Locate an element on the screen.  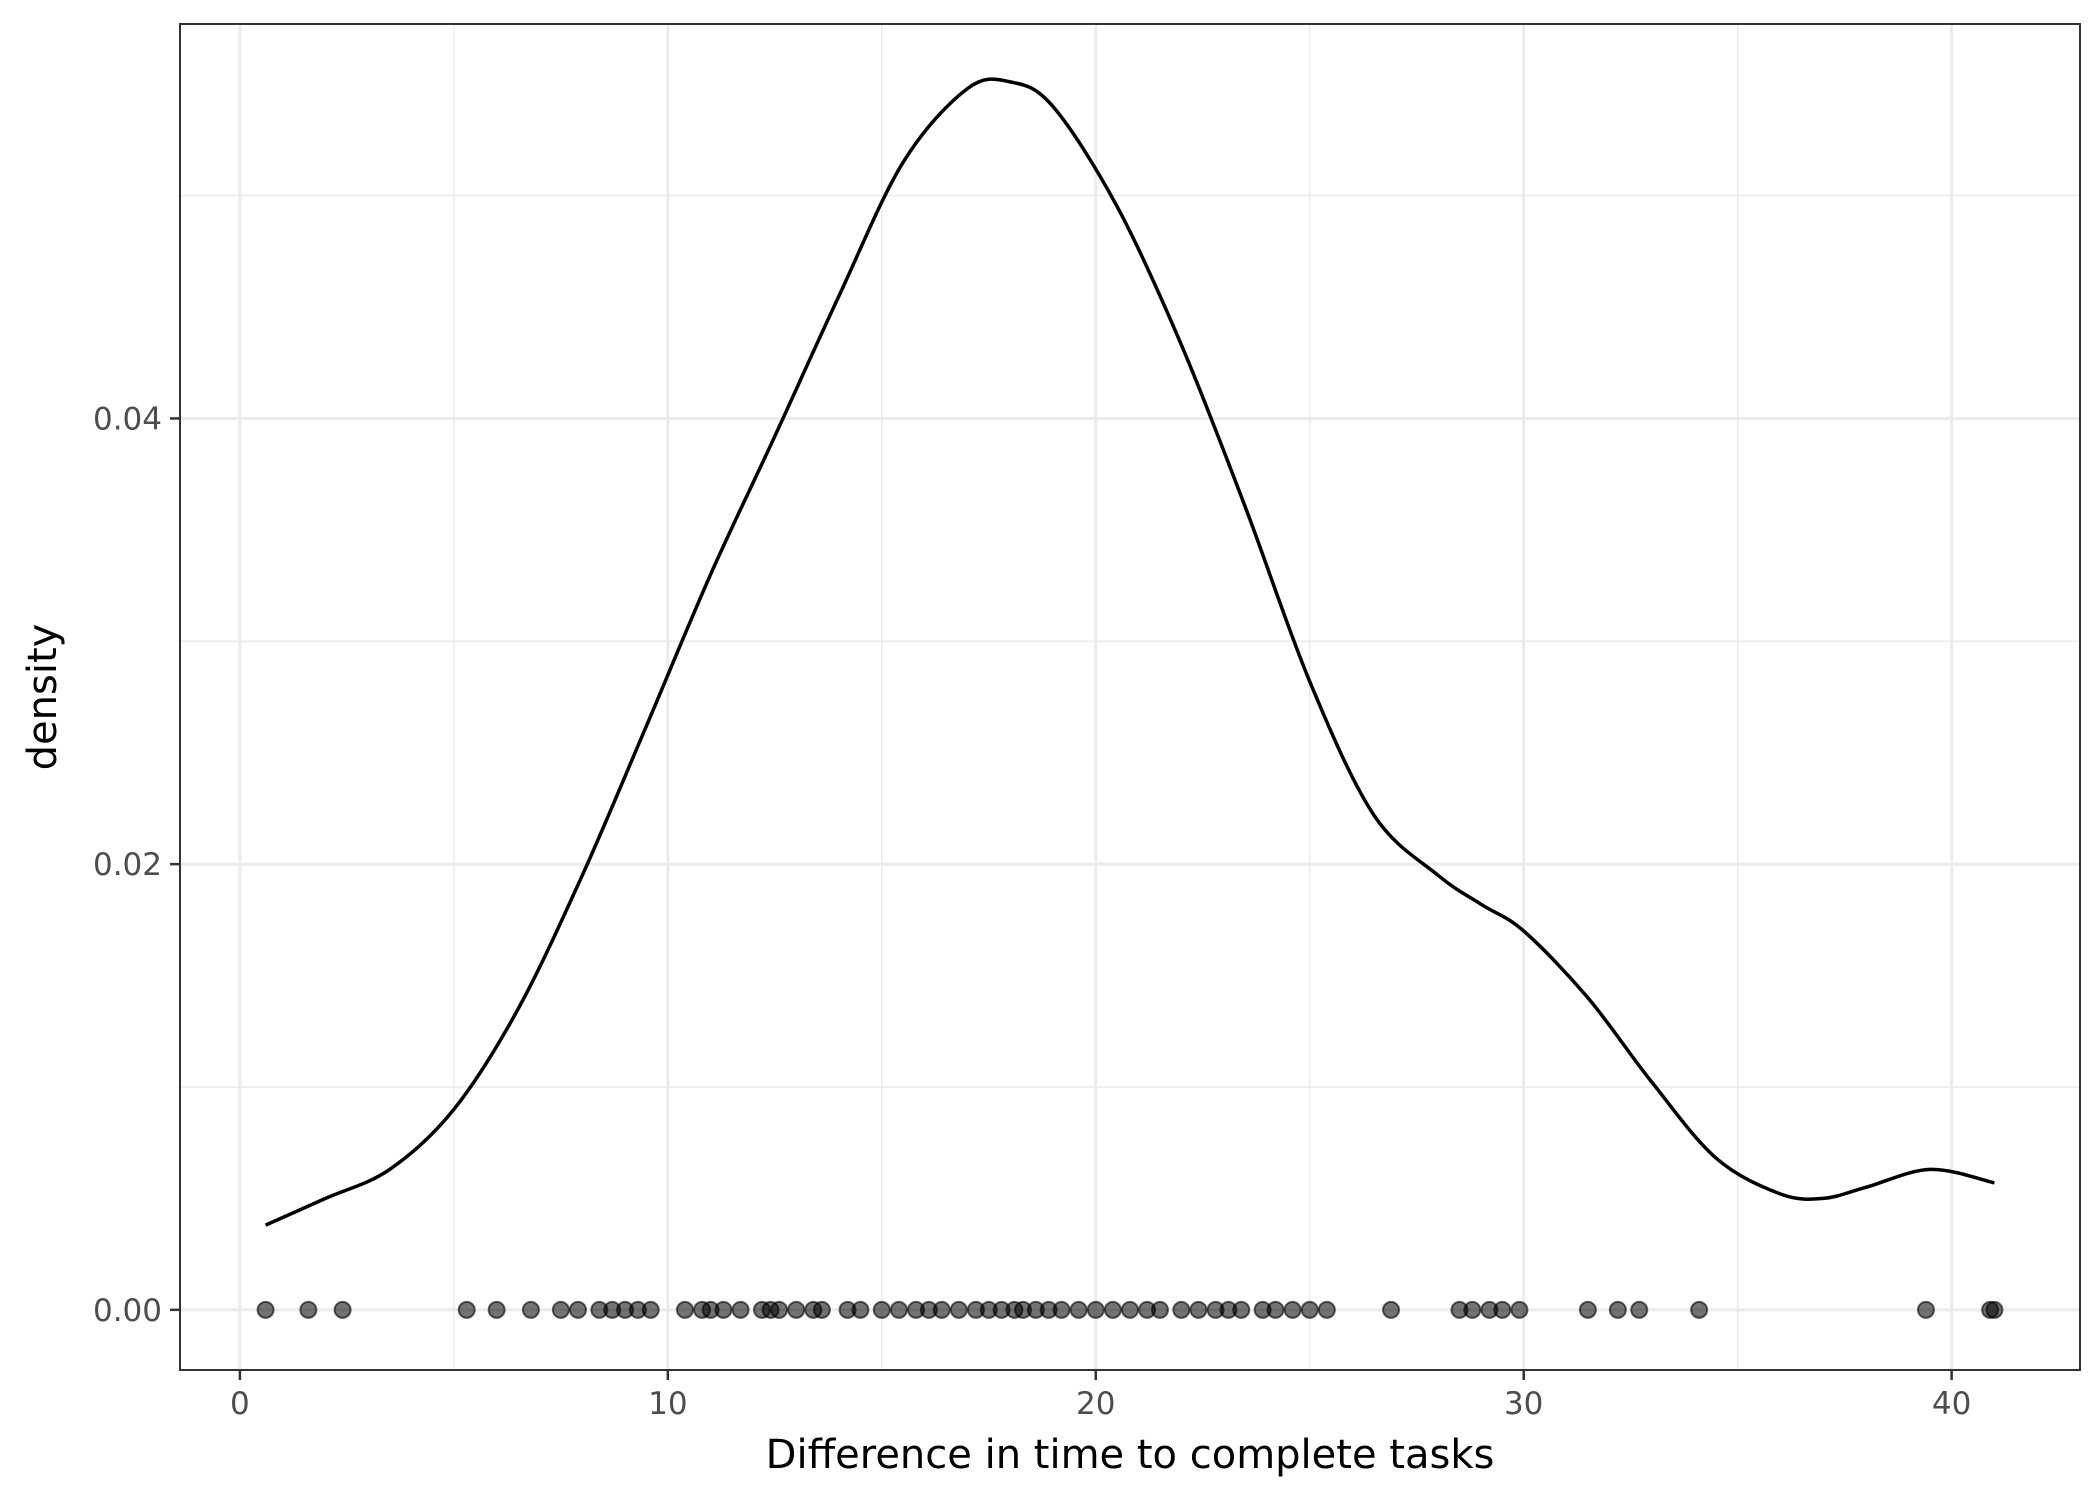
x-tick-label: 20 is located at coordinates (1095, 1404).